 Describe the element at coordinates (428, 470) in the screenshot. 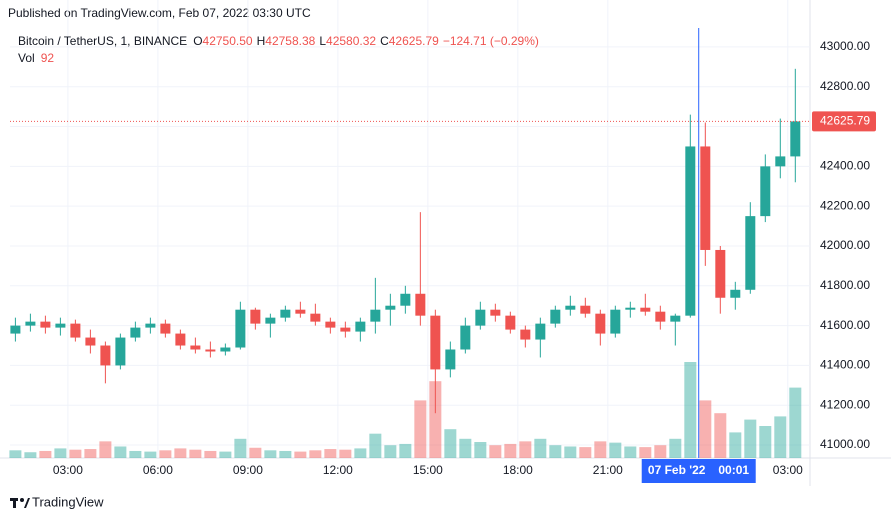

I see `x-tick-label: 15:00` at that location.